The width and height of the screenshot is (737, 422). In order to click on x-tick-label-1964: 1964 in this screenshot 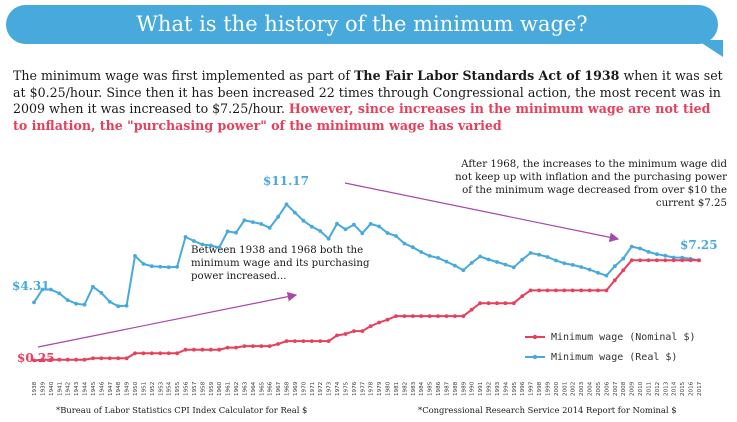, I will do `click(254, 388)`.